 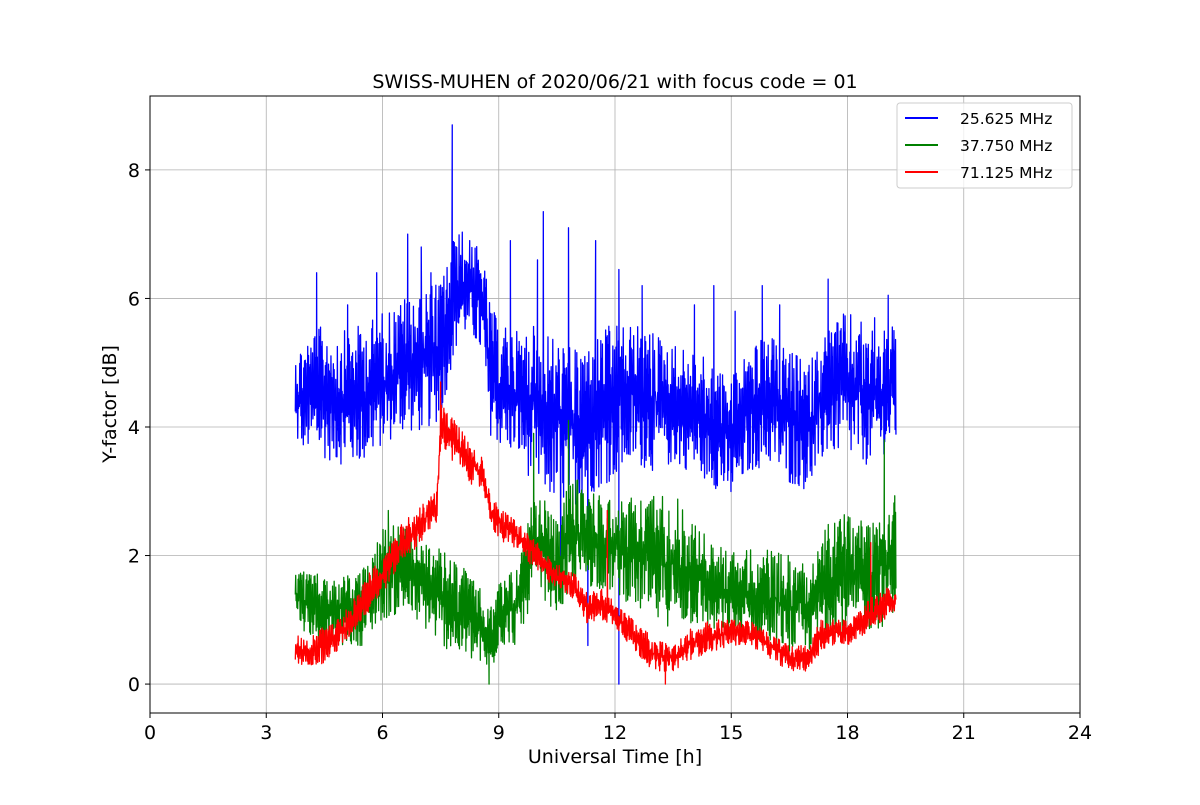 What do you see at coordinates (964, 733) in the screenshot?
I see `x-tick-label: 21` at bounding box center [964, 733].